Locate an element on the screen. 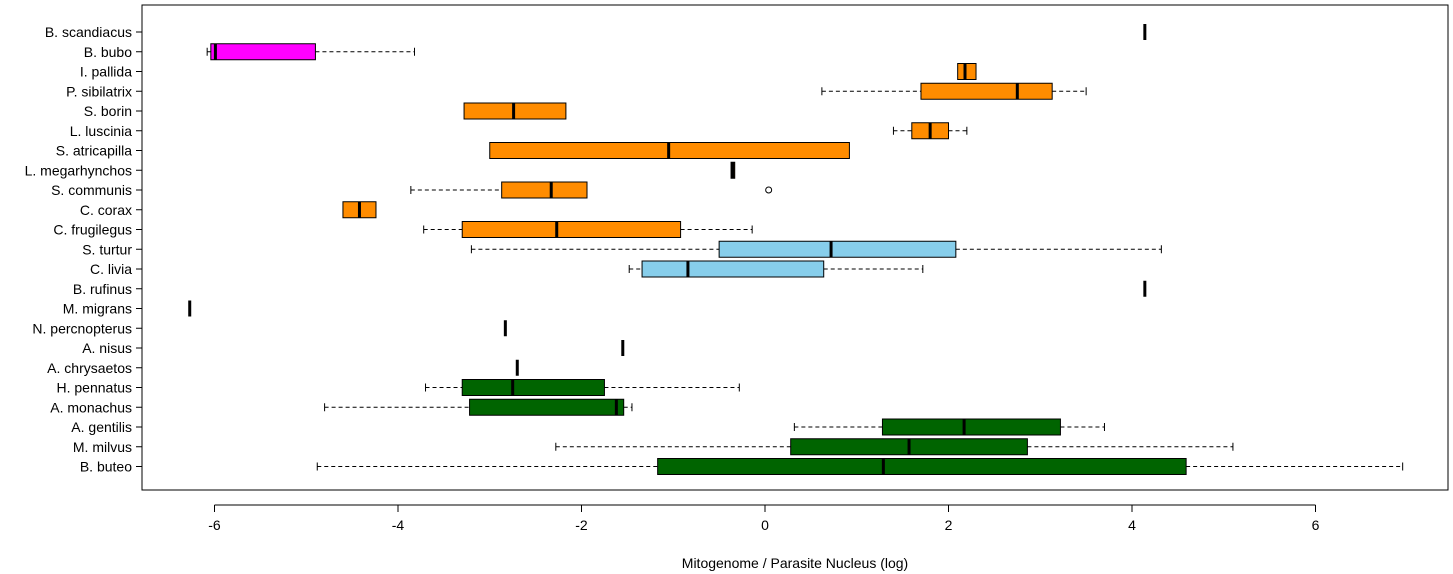 The width and height of the screenshot is (1453, 574). species-label: P. sibilatrix is located at coordinates (99, 91).